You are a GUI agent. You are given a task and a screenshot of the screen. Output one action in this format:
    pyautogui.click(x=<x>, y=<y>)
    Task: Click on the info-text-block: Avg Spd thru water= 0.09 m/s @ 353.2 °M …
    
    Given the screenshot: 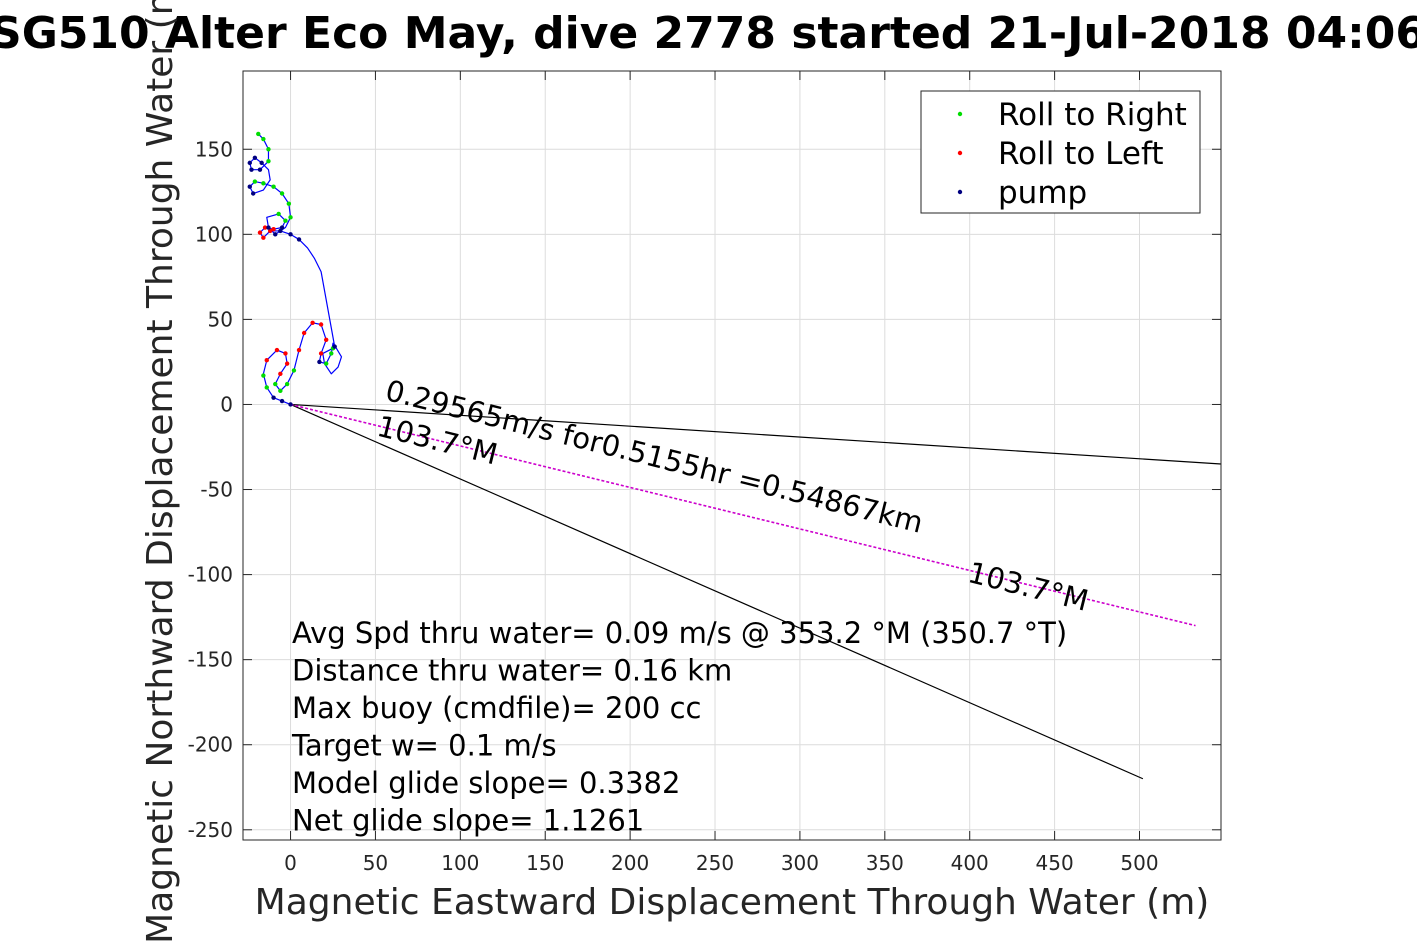 What is the action you would take?
    pyautogui.click(x=679, y=727)
    